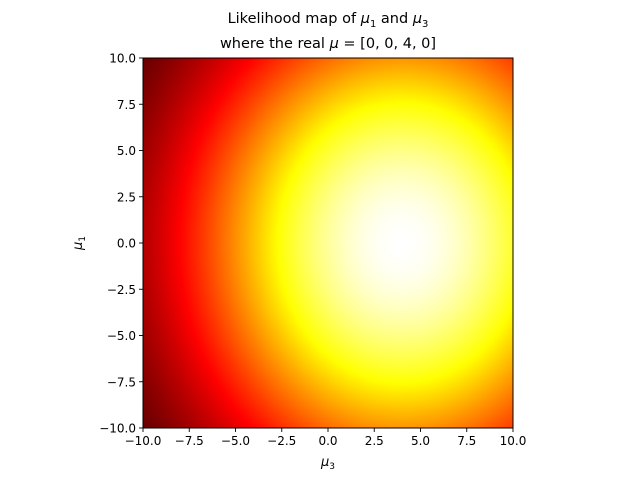  I want to click on y-axis-ticks: −10.0 −7.5 −5.0 −2.5 0.0 2.5 5.0 7.5 10.0, so click(121, 244).